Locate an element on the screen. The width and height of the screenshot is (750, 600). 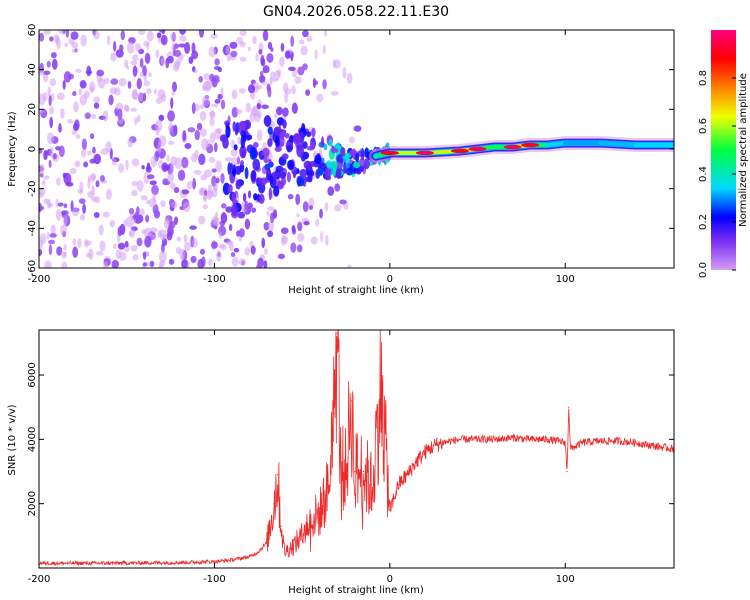
y-tick-label: -40 is located at coordinates (32, 228).